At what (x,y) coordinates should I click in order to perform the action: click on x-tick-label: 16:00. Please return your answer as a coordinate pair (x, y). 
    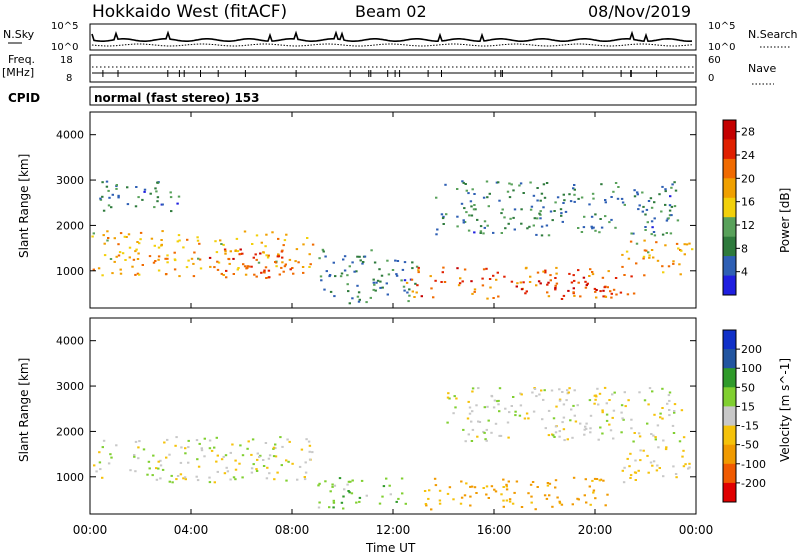
    Looking at the image, I should click on (494, 530).